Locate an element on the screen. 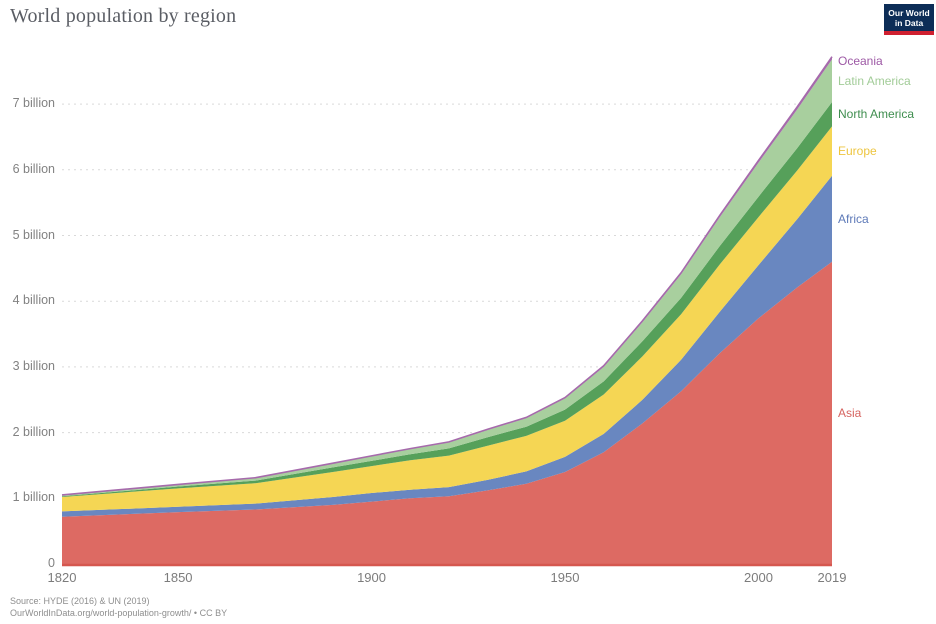 Image resolution: width=936 pixels, height=624 pixels. x-axis-label-1950: 1950 is located at coordinates (565, 577).